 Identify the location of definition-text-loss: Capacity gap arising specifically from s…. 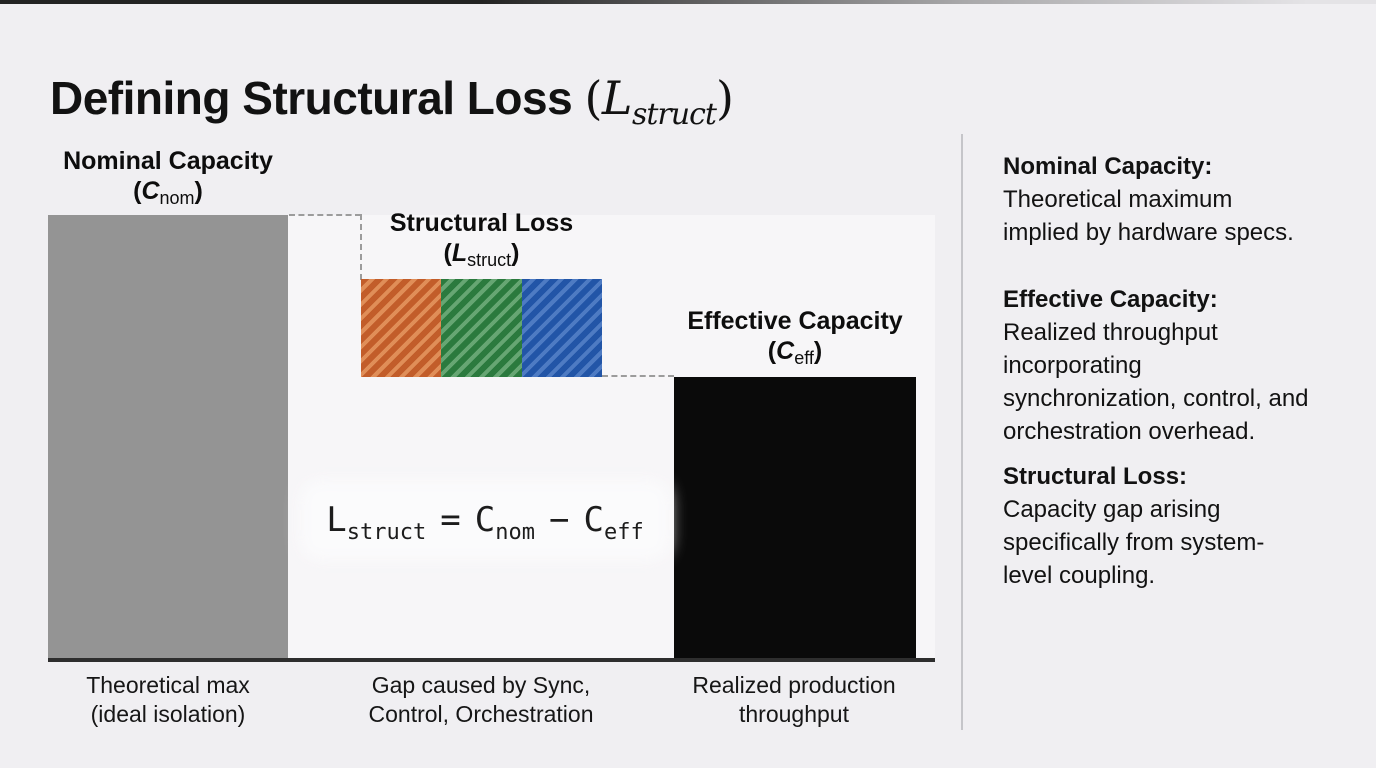
(1134, 542).